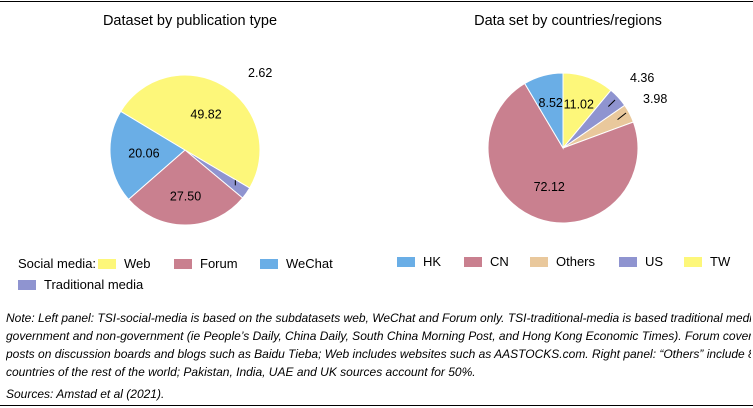 The image size is (753, 408). I want to click on legend-label-cn: CN, so click(499, 261).